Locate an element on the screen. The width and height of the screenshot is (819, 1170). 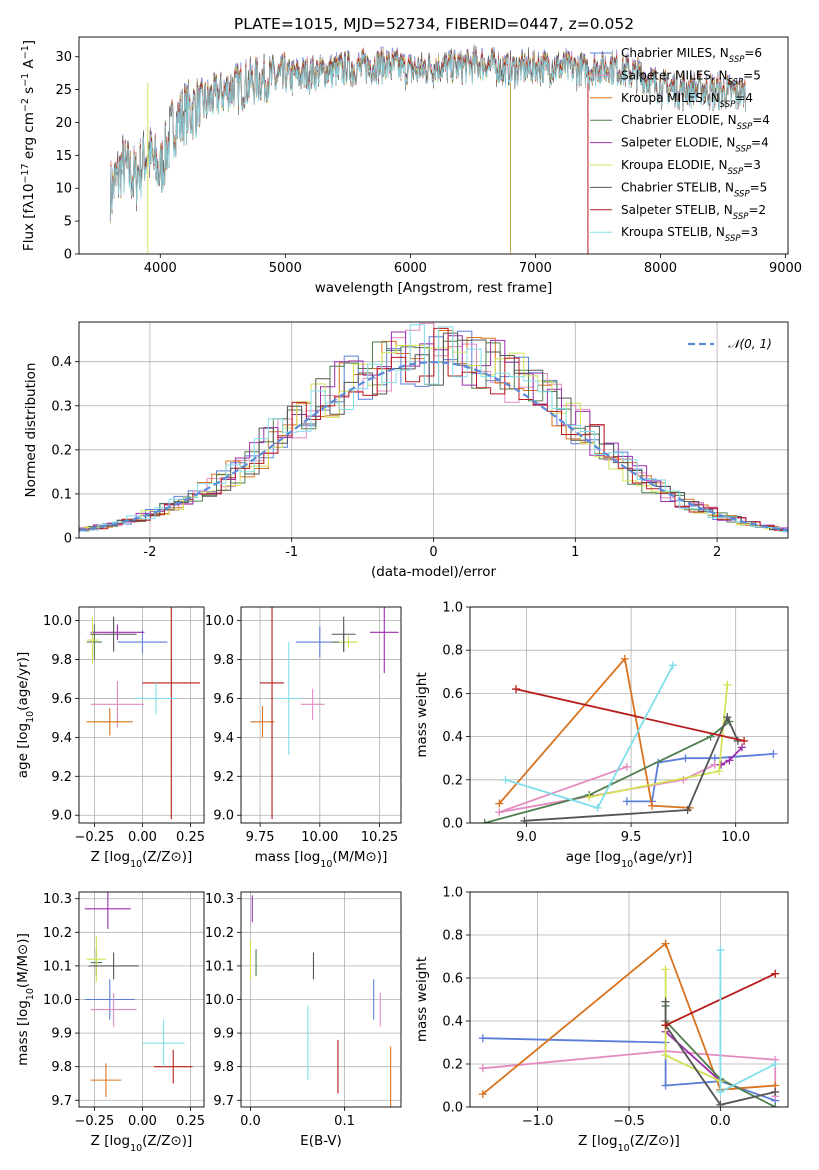
x-tick-label: 10.0 is located at coordinates (735, 837).